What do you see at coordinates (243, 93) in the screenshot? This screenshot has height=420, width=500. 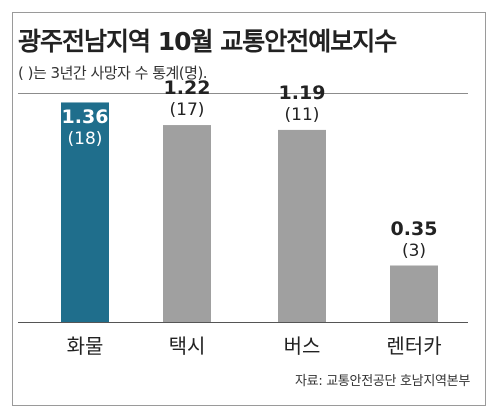 I see `title-divider` at bounding box center [243, 93].